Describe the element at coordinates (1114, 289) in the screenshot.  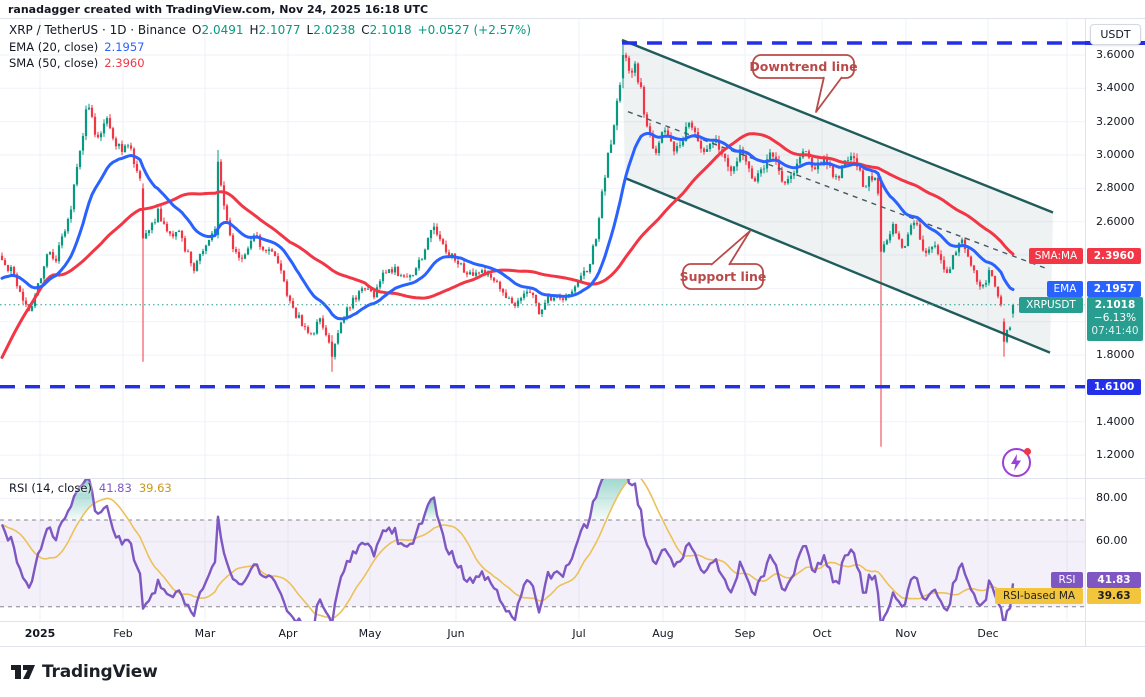
I see `ema-price-label: 2.1957` at that location.